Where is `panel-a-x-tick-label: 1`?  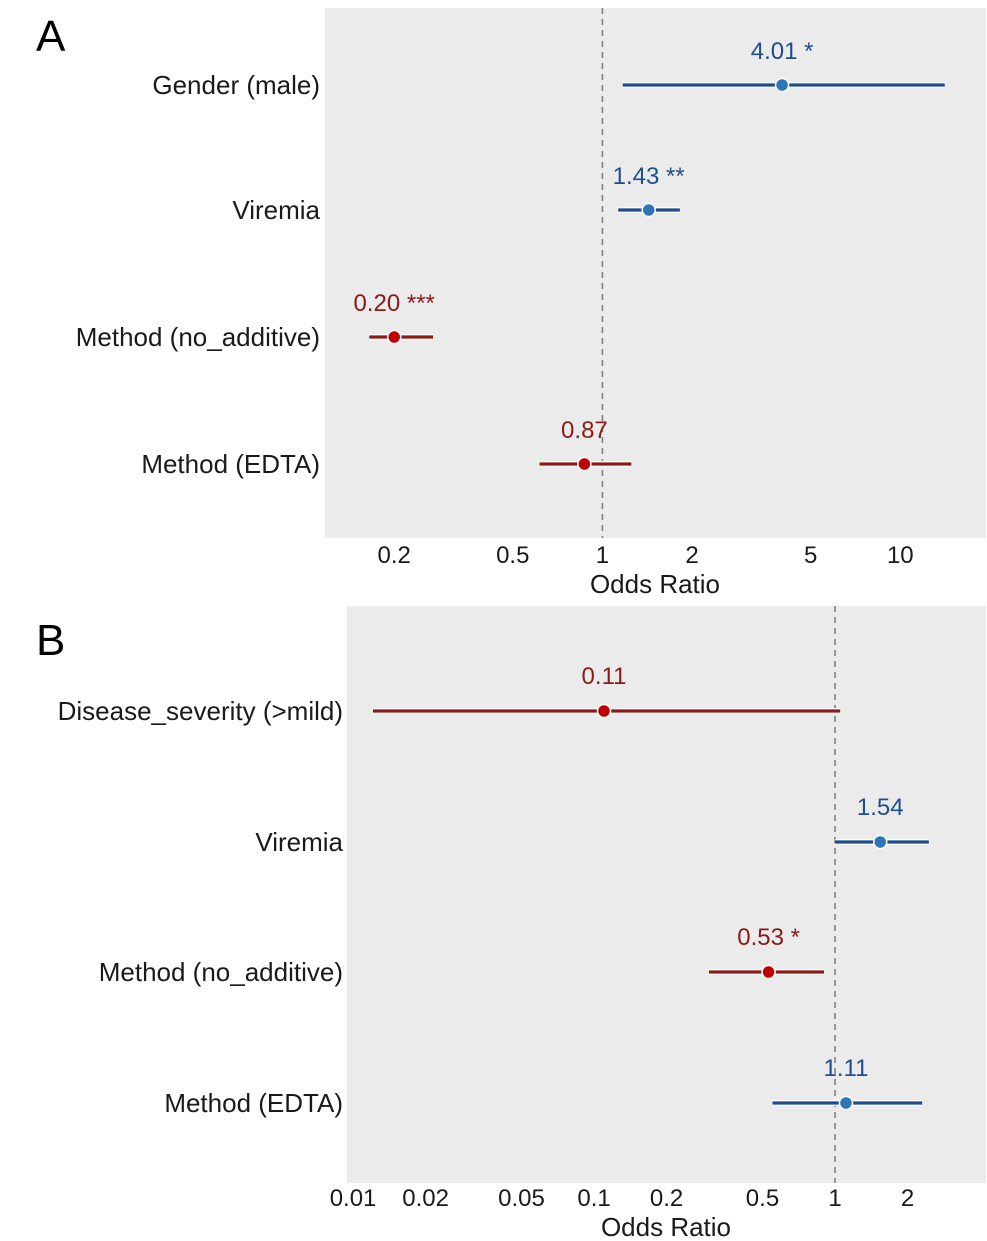 panel-a-x-tick-label: 1 is located at coordinates (602, 555).